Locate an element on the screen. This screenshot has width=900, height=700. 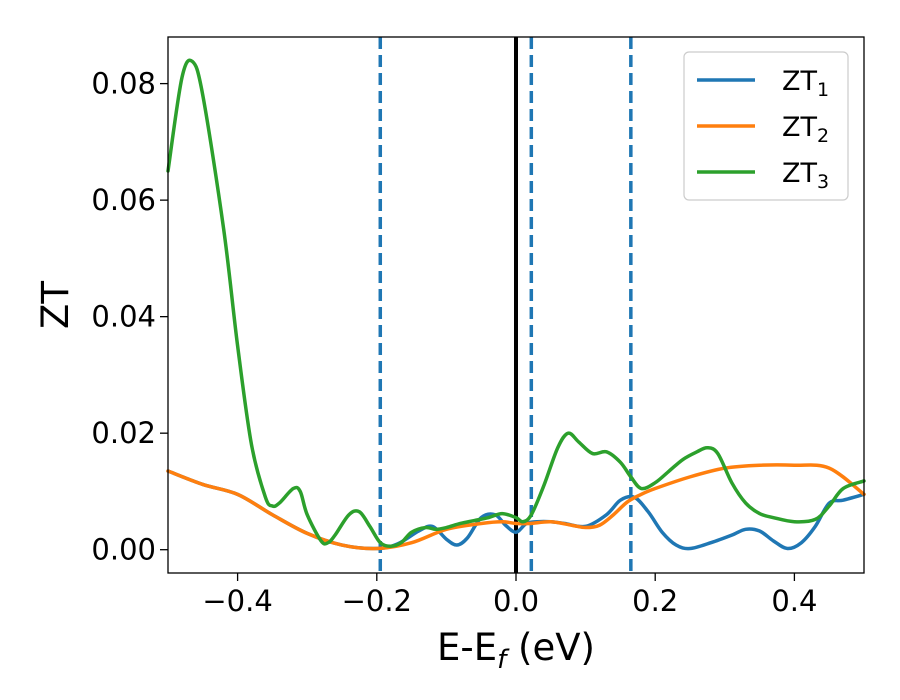
x-axis-label: E-Ef (eV) is located at coordinates (516, 650).